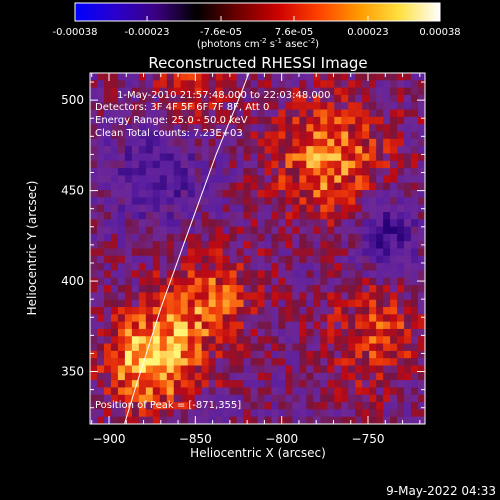  What do you see at coordinates (168, 405) in the screenshot?
I see `annotation-peak: Position of Peak = [-871,355]` at bounding box center [168, 405].